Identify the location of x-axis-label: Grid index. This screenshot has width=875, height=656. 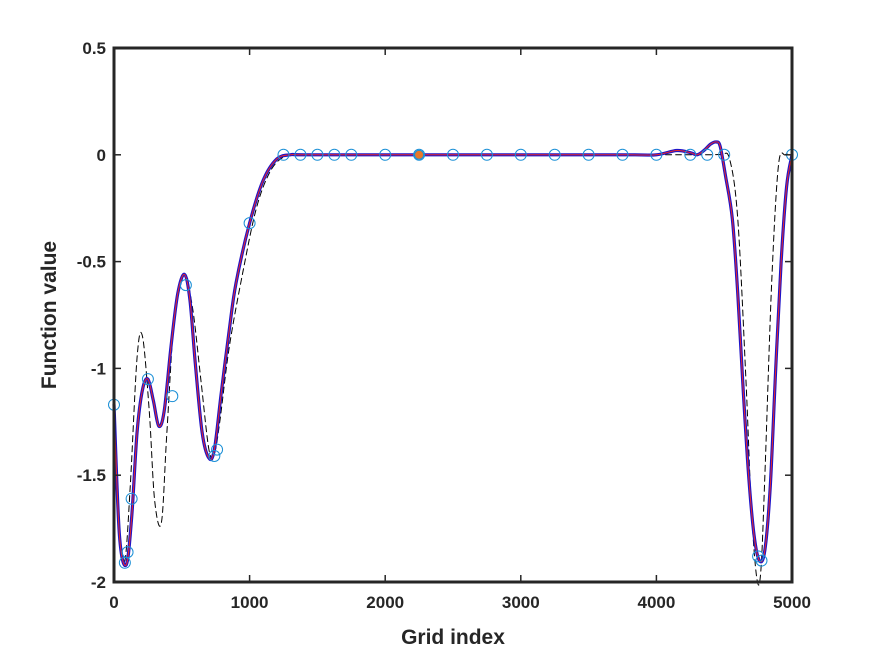
(453, 637).